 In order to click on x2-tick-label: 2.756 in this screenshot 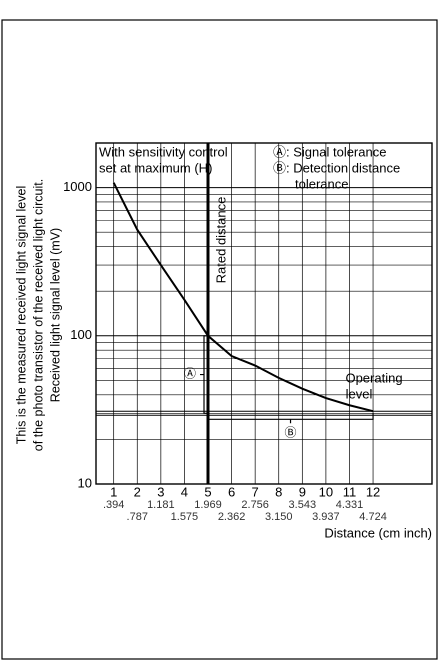, I will do `click(255, 505)`.